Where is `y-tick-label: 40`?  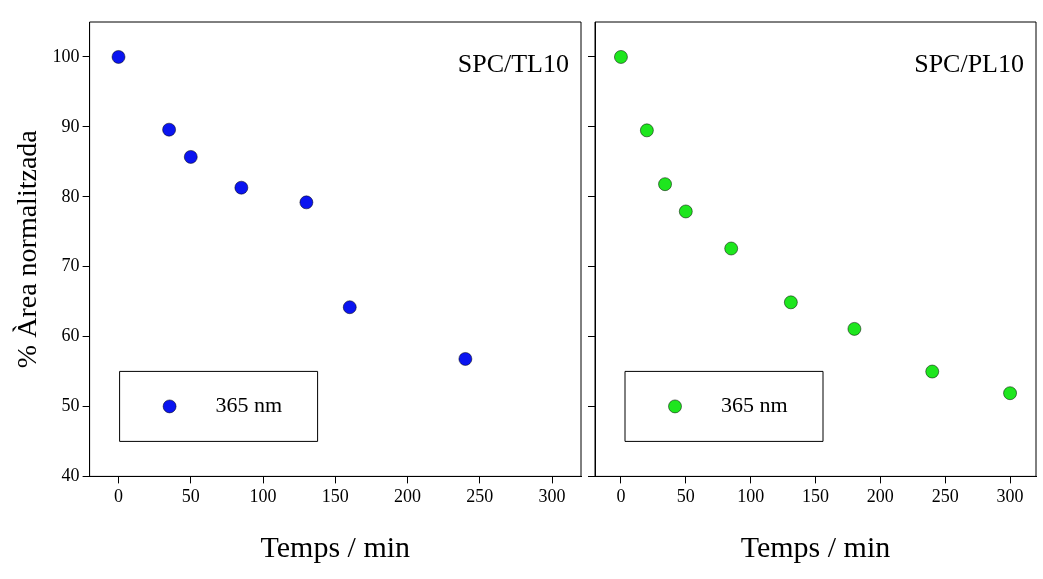
y-tick-label: 40 is located at coordinates (70, 475).